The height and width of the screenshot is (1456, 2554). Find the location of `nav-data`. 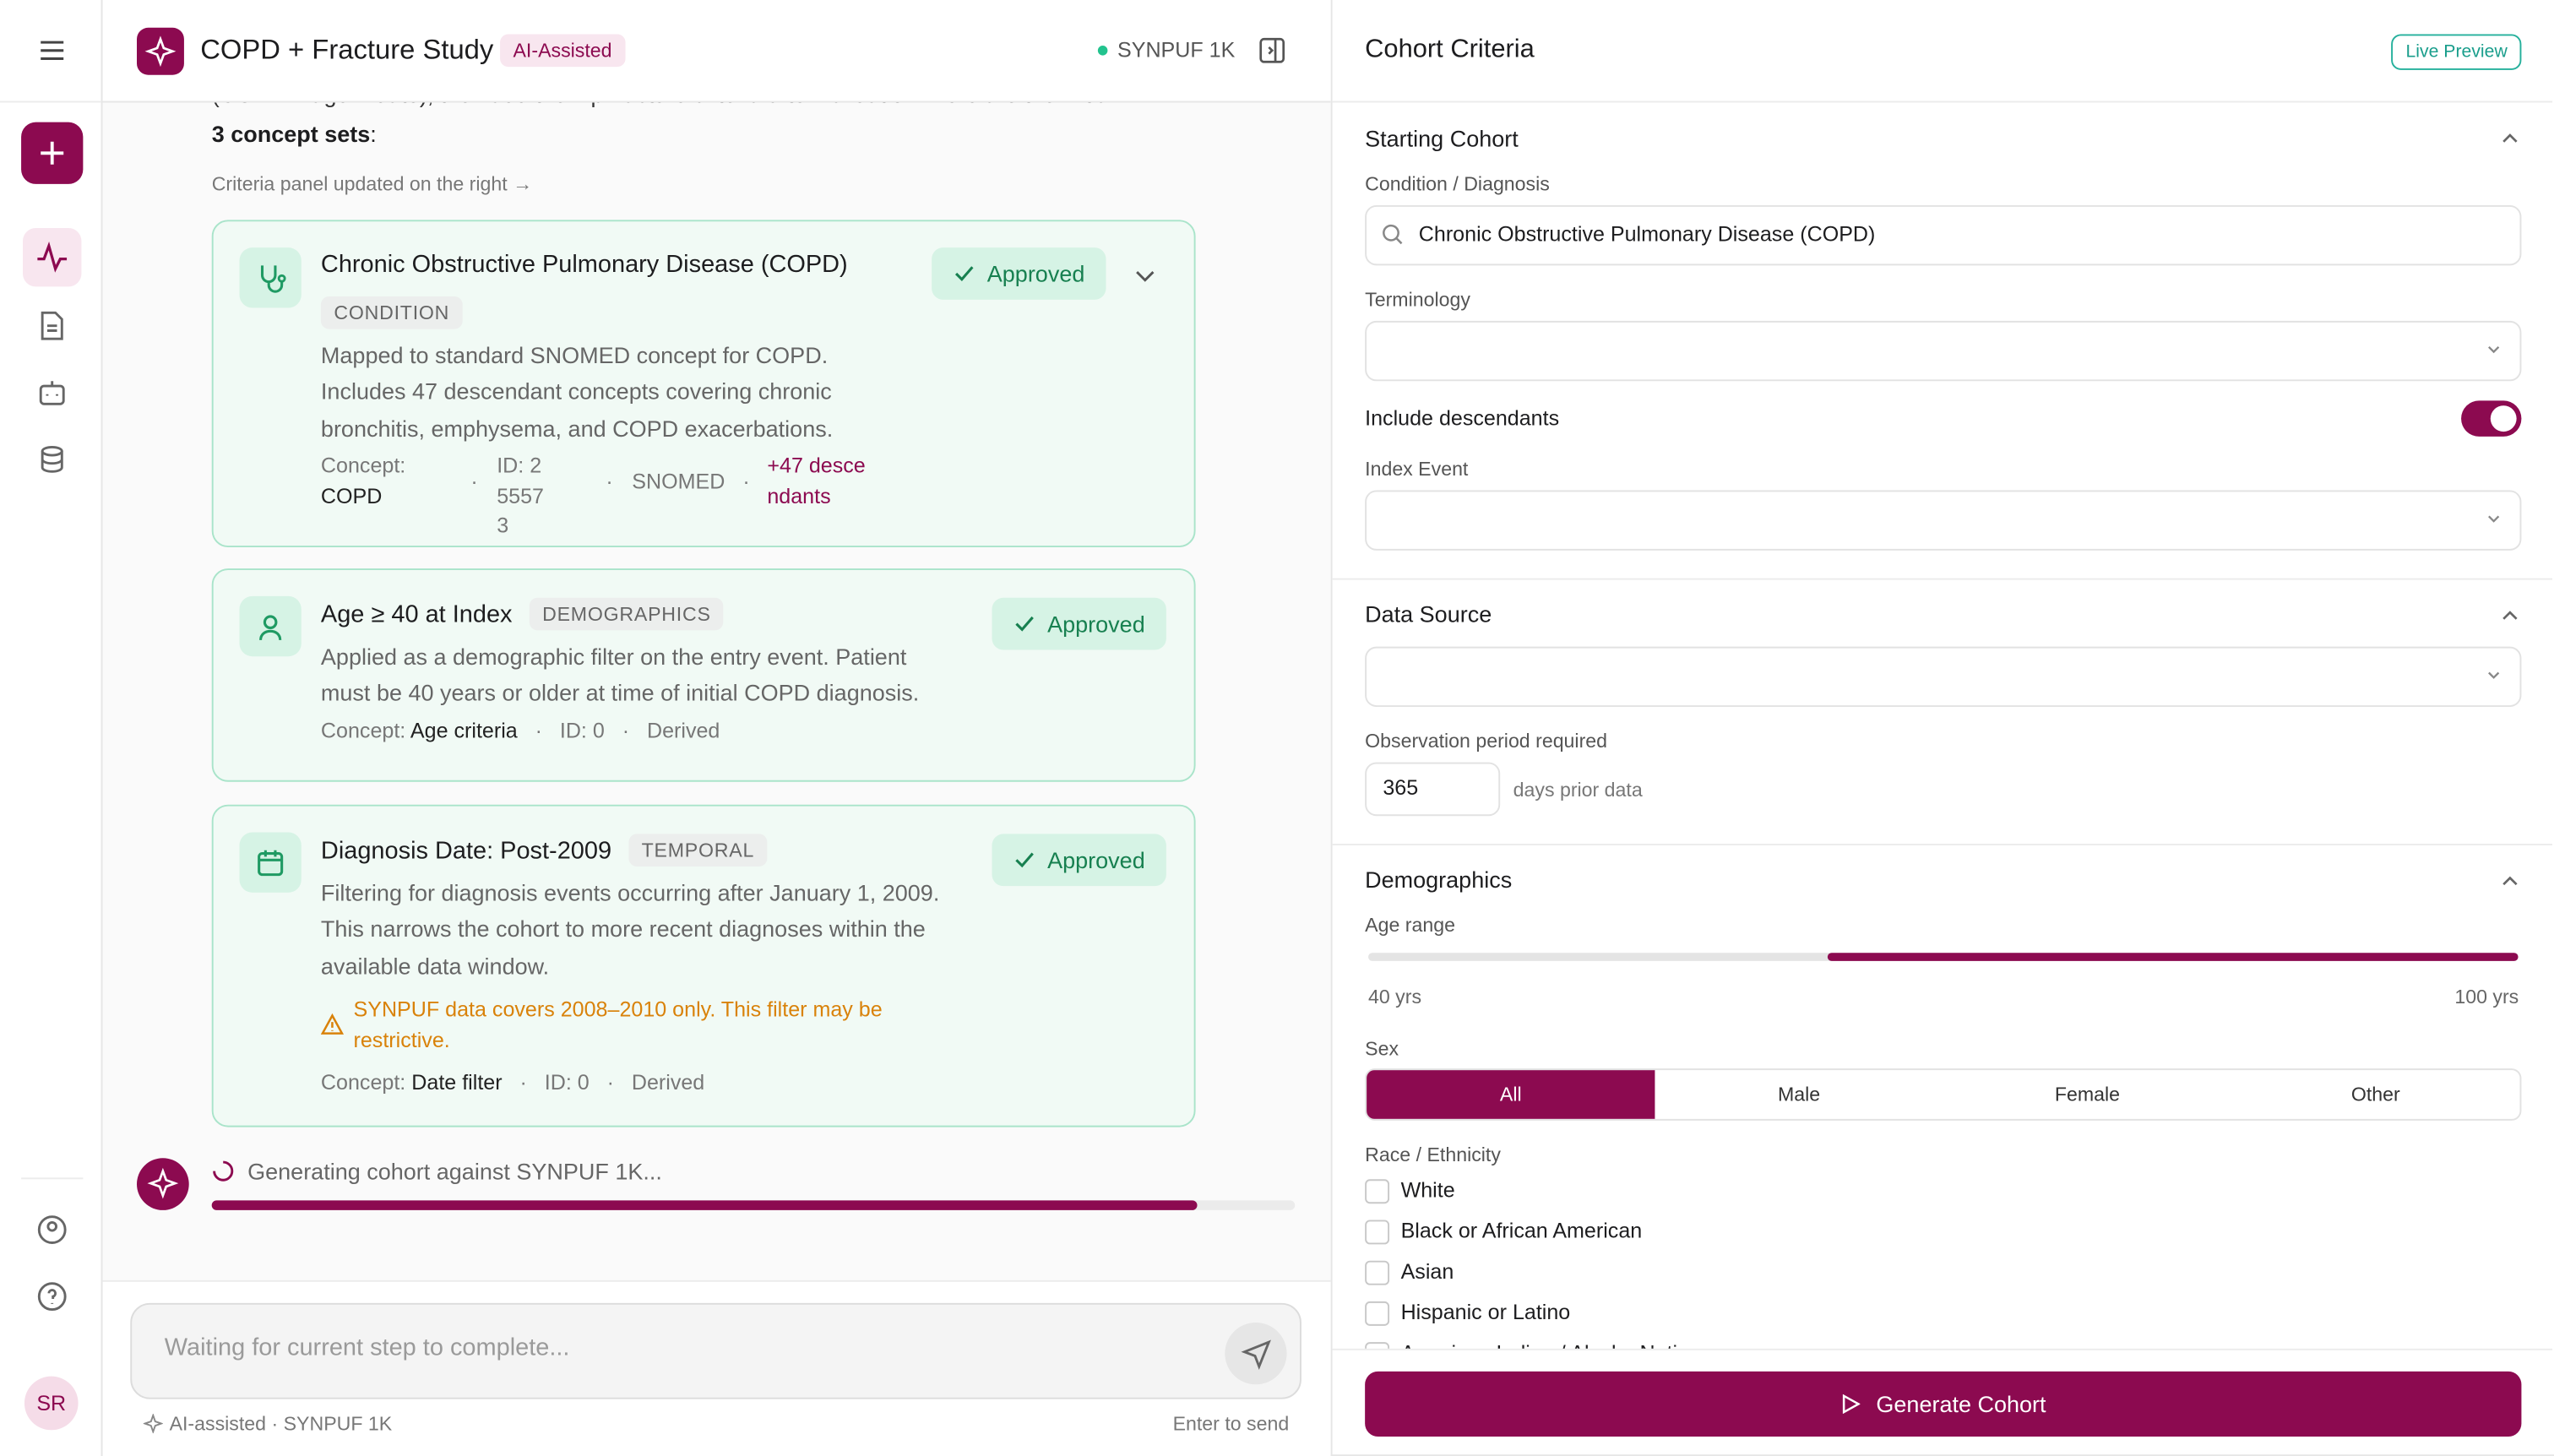

nav-data is located at coordinates (51, 459).